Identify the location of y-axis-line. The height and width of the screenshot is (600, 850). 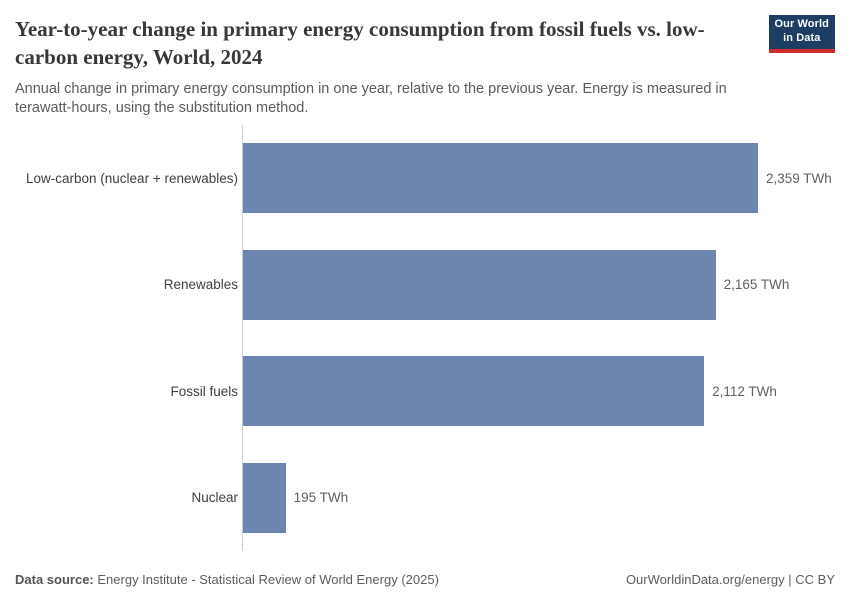
(242, 338).